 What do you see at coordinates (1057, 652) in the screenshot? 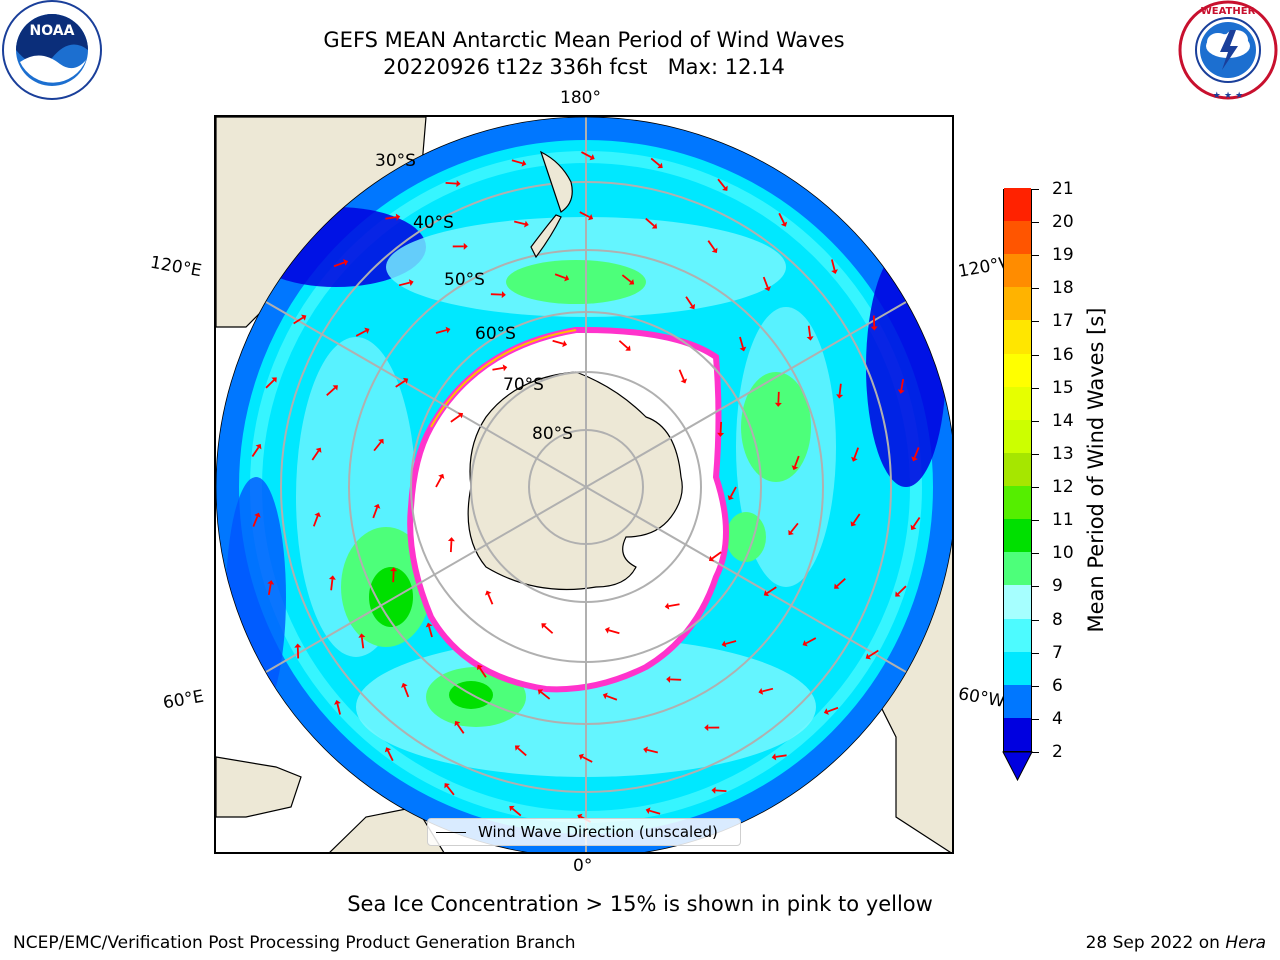
I see `colorbar-tick-label: 7` at bounding box center [1057, 652].